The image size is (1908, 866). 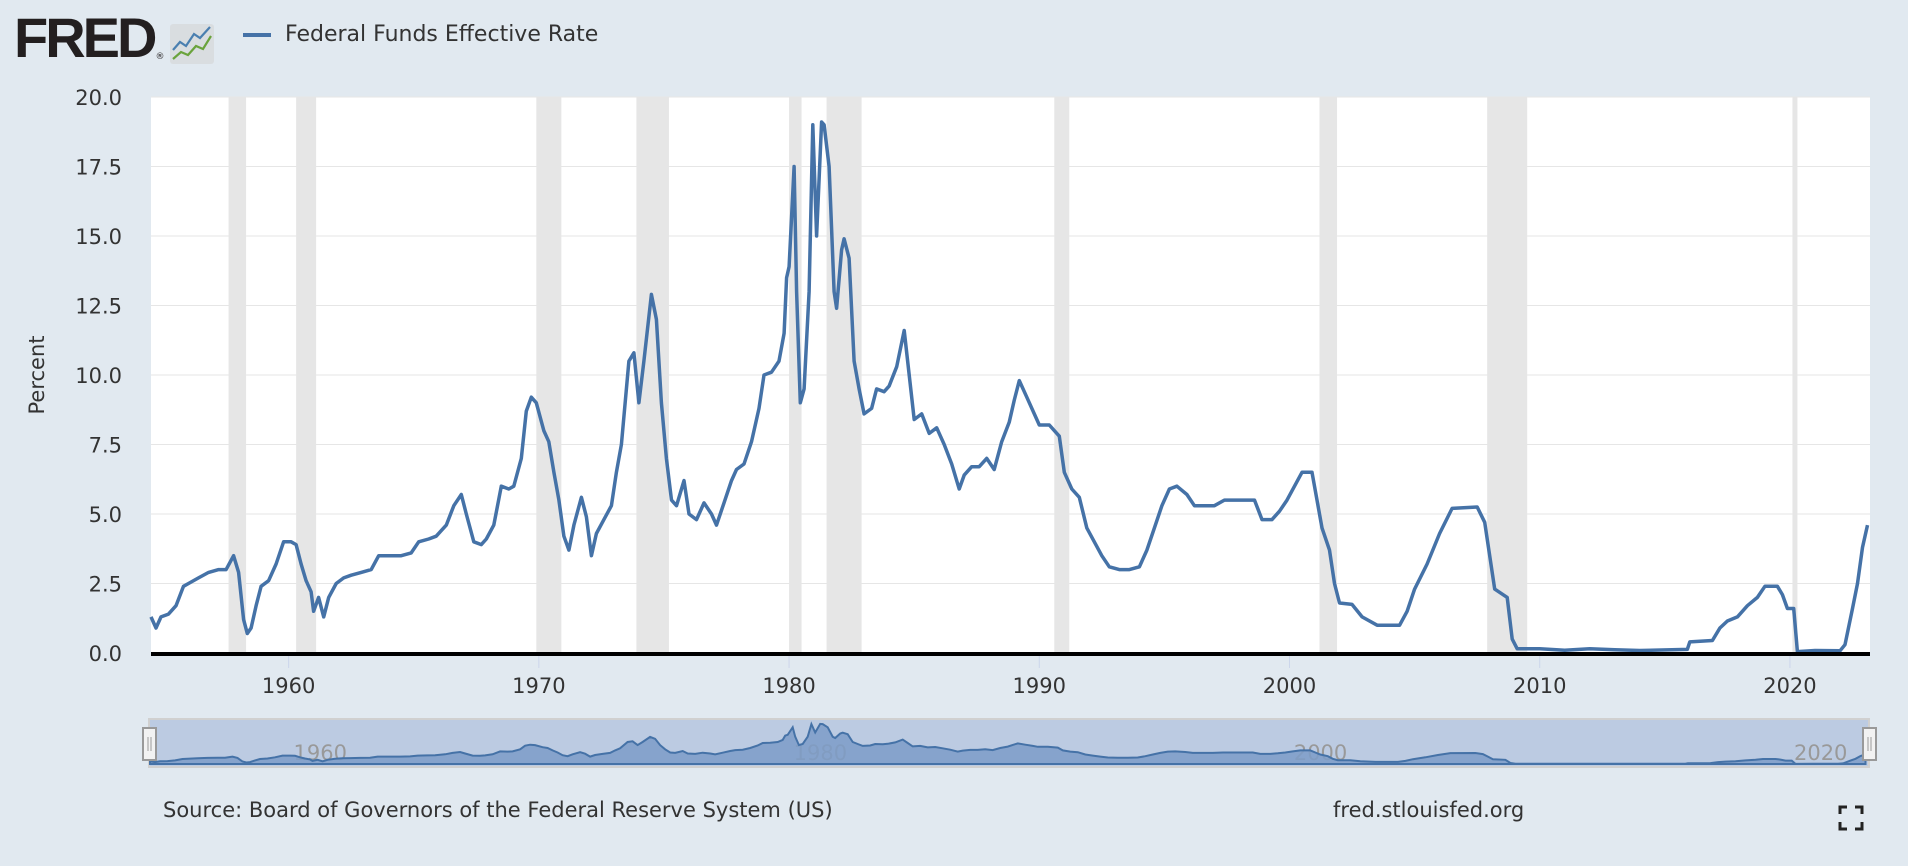 I want to click on navigator-label: 2020, so click(x=1820, y=753).